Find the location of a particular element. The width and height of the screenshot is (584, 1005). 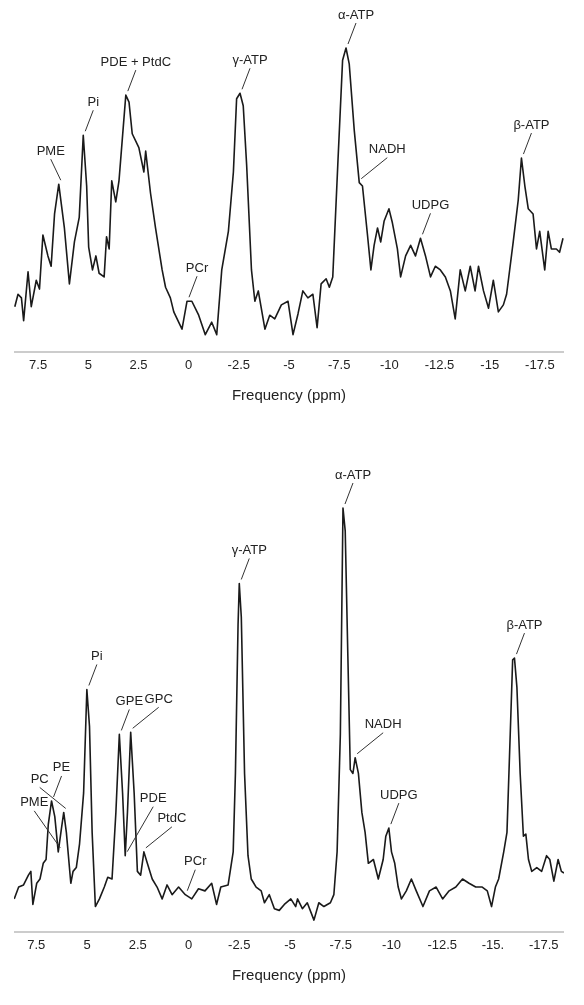

annotation: GPC is located at coordinates (158, 698).